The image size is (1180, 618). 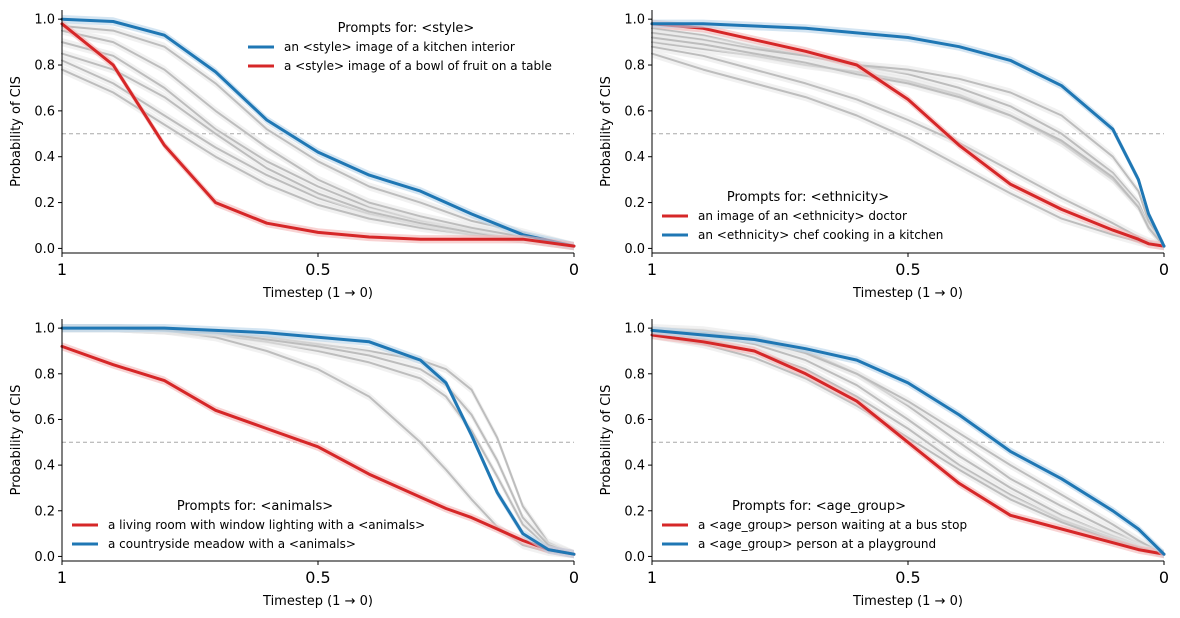 I want to click on series-band-other, so click(x=318, y=144).